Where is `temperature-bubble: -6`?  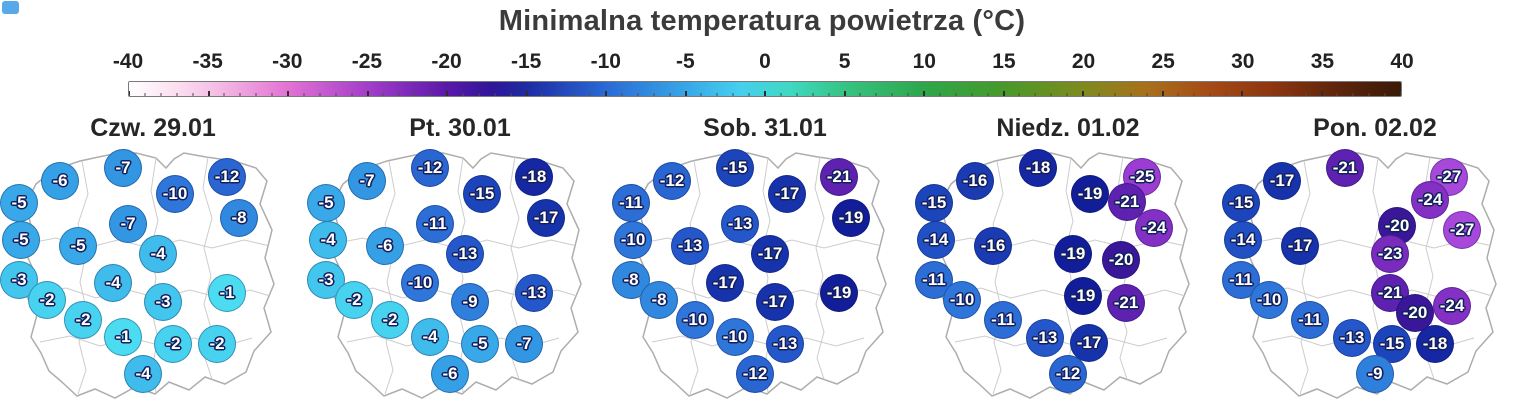
temperature-bubble: -6 is located at coordinates (385, 246).